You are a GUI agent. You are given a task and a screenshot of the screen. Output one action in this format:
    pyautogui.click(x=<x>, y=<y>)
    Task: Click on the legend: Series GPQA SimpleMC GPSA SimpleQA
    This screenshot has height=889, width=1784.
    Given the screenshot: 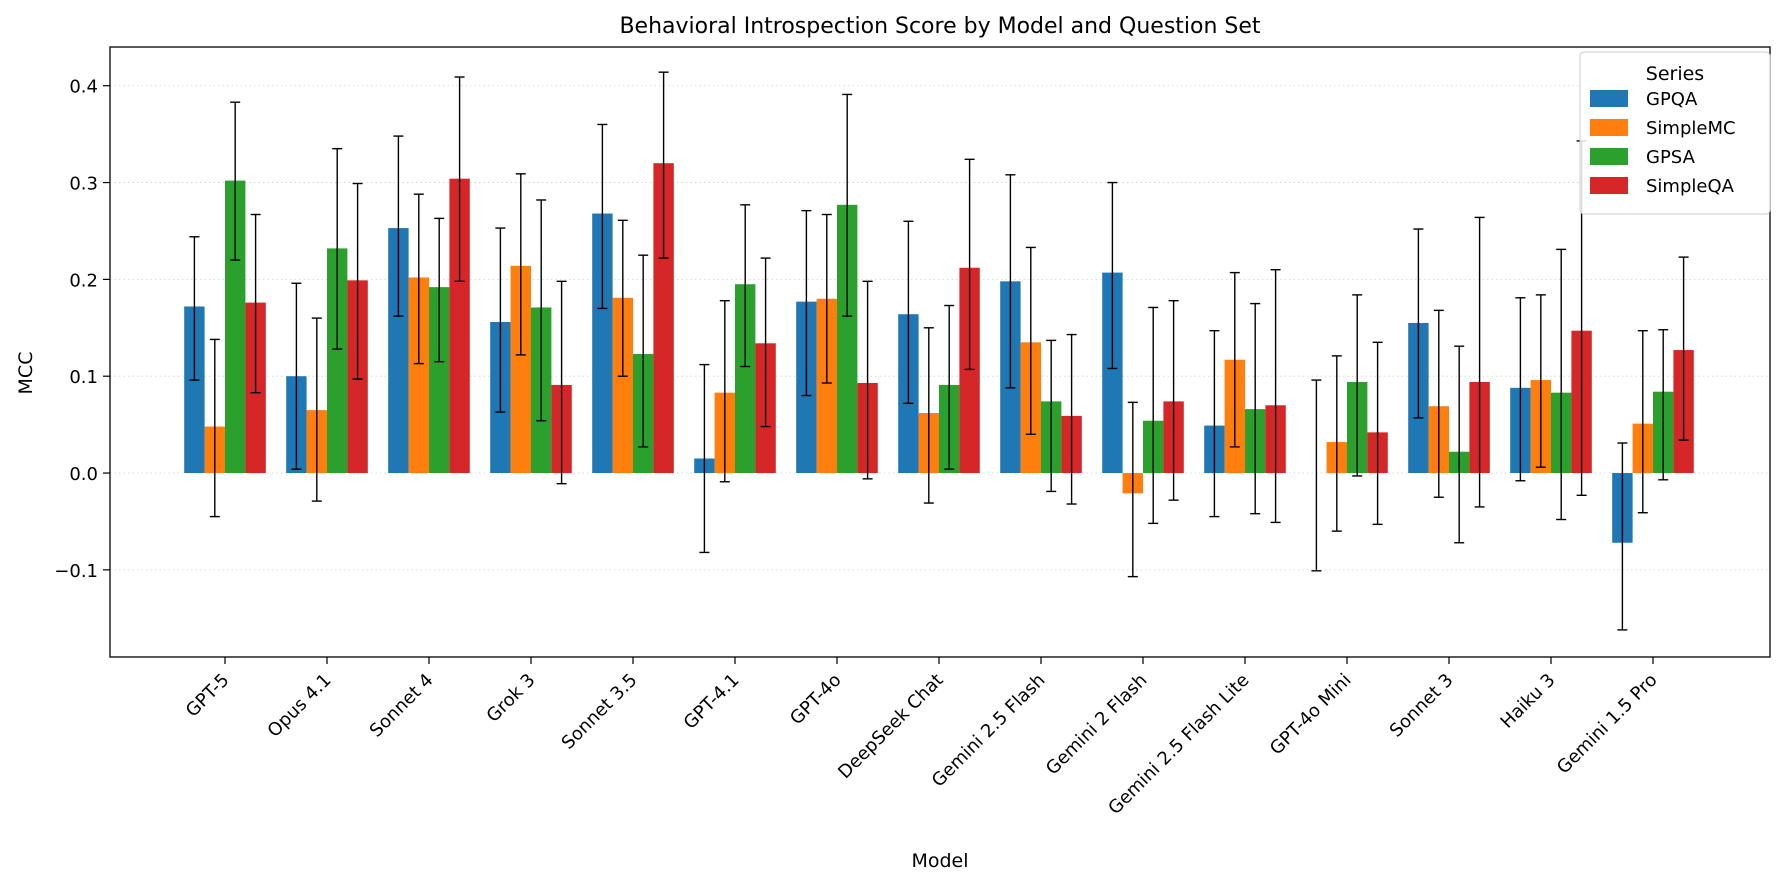 What is the action you would take?
    pyautogui.click(x=1675, y=133)
    